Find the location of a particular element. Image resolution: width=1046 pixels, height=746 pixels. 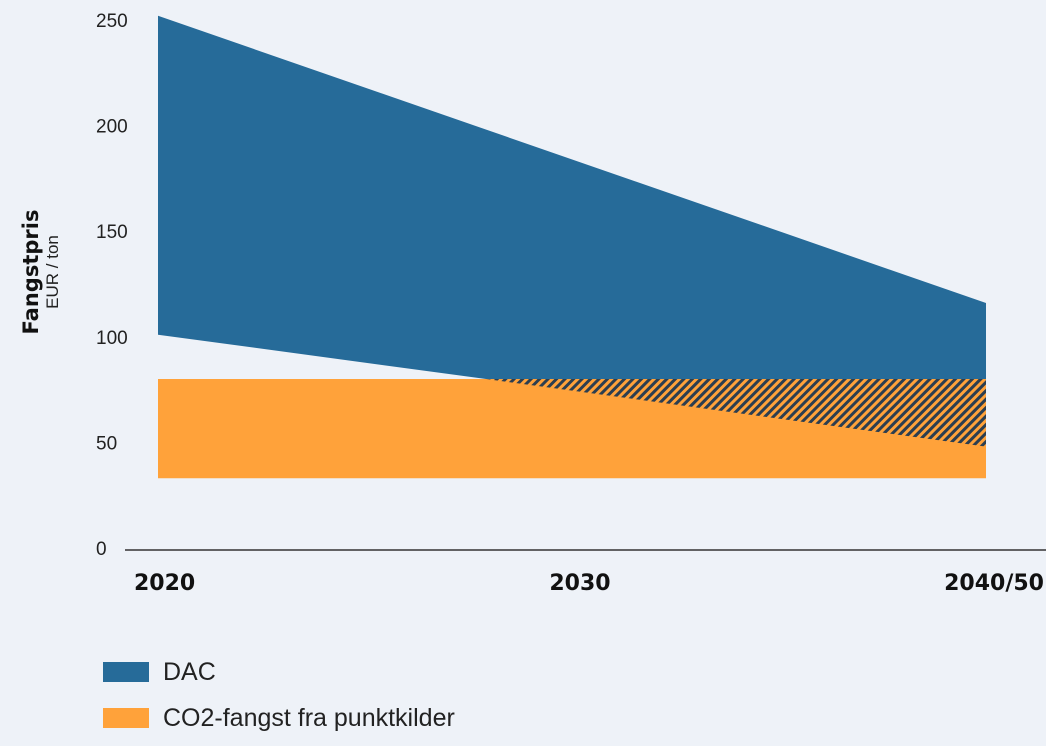

x-tick-label: 2040/50 is located at coordinates (994, 583).